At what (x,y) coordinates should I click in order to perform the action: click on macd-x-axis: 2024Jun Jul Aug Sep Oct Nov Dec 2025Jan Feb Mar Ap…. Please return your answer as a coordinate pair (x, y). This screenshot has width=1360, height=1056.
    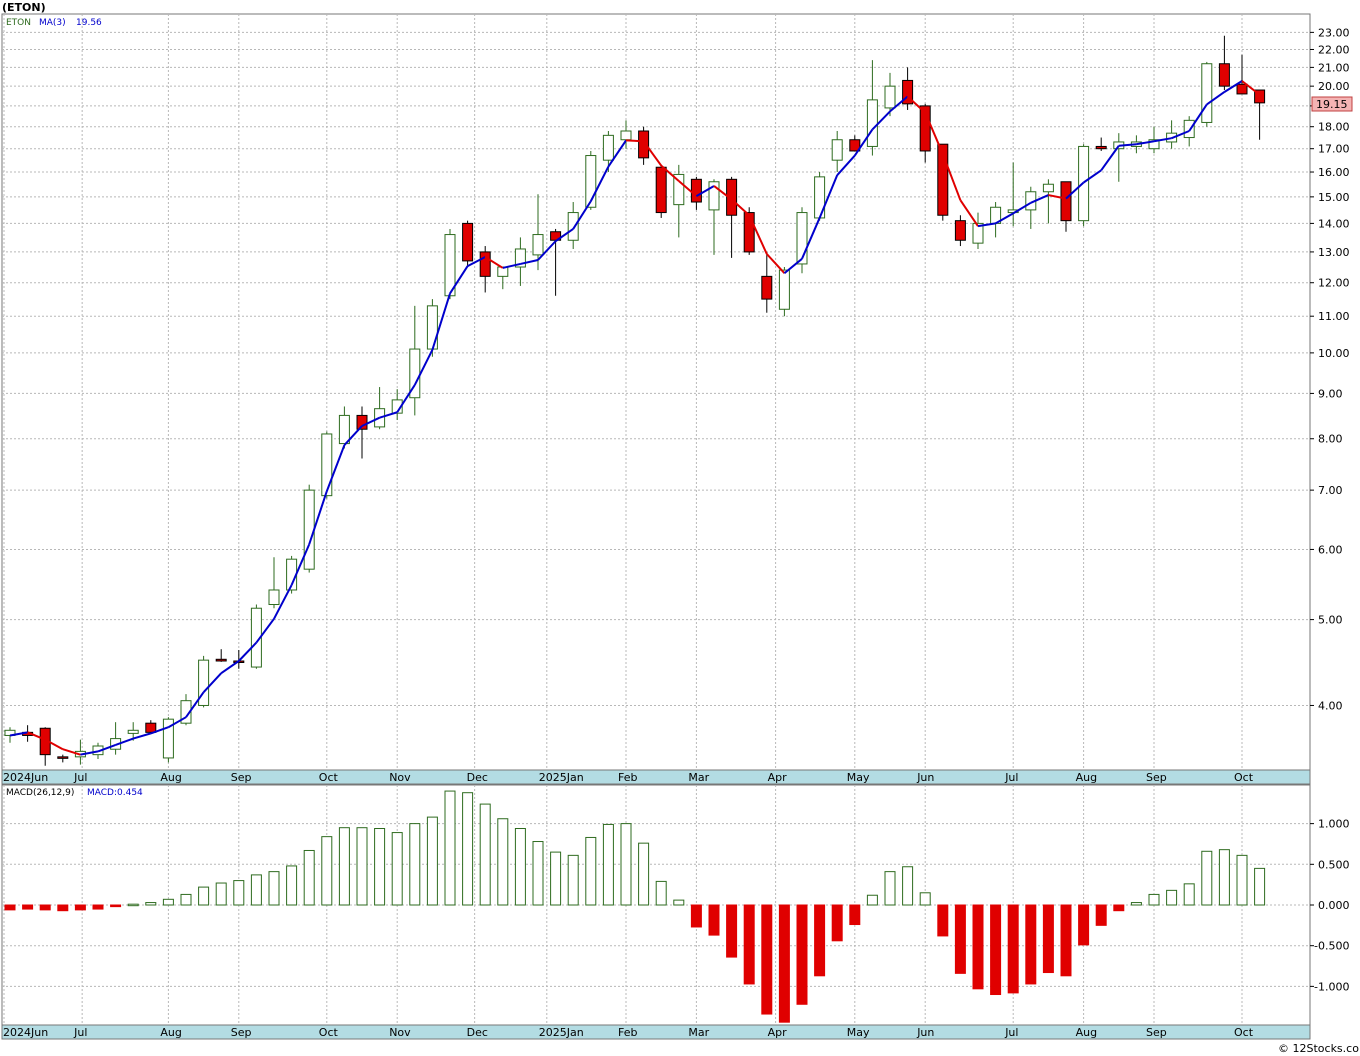
    Looking at the image, I should click on (628, 1032).